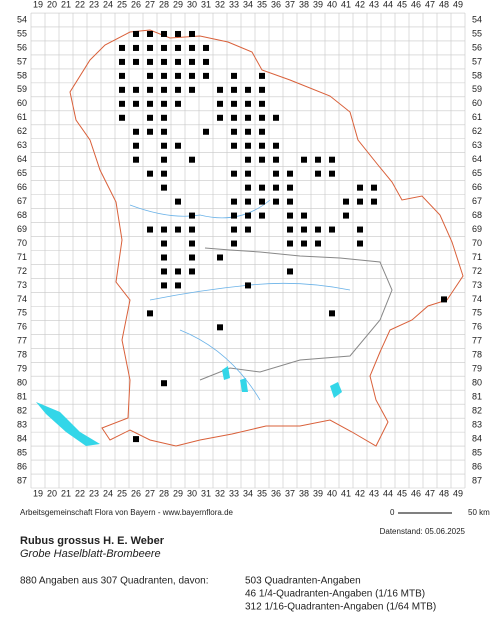  What do you see at coordinates (276, 493) in the screenshot?
I see `column-label: 36` at bounding box center [276, 493].